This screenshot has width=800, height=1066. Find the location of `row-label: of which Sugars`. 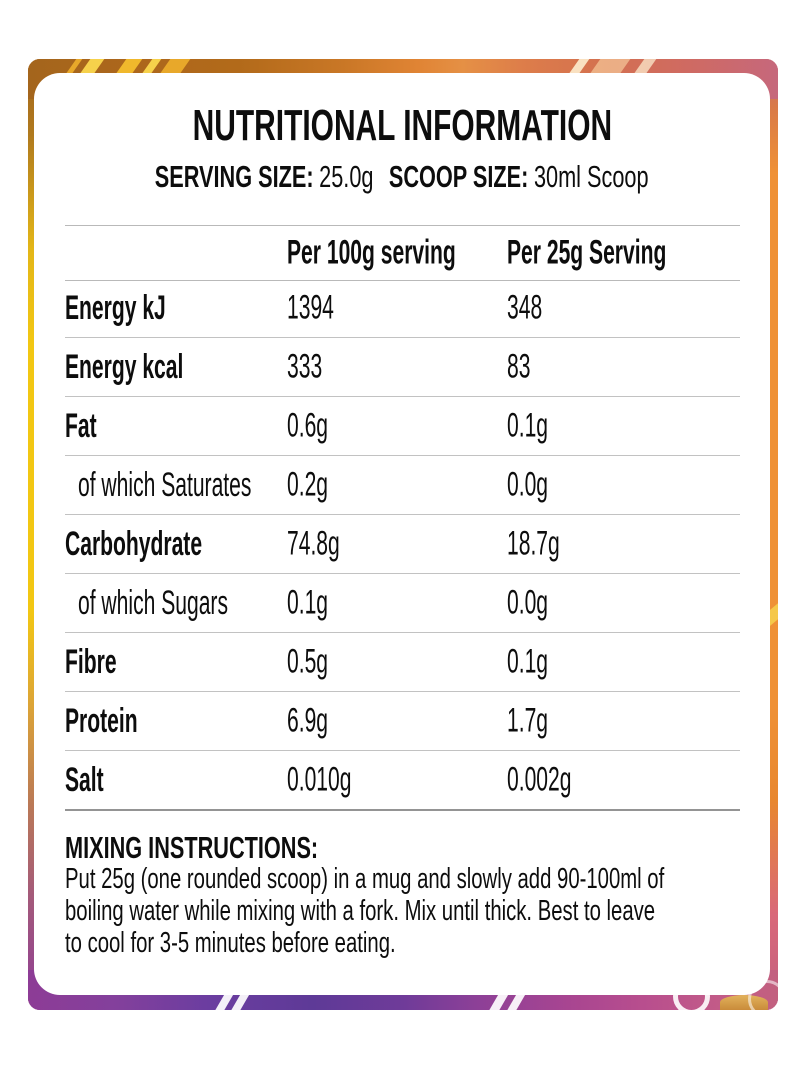

row-label: of which Sugars is located at coordinates (153, 602).